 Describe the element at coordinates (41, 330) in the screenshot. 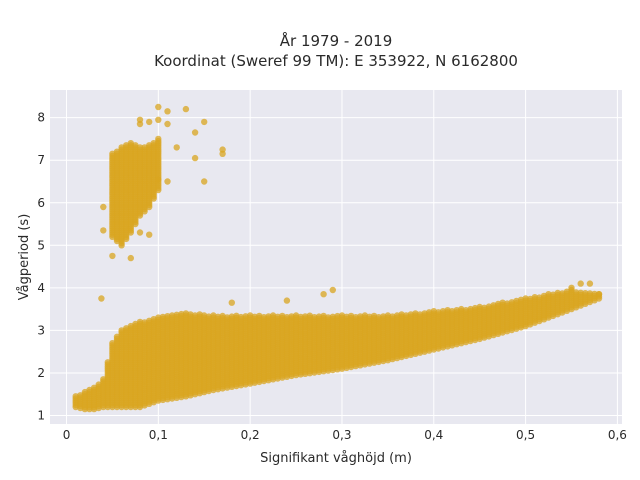

I see `y-tick-label: 3` at that location.